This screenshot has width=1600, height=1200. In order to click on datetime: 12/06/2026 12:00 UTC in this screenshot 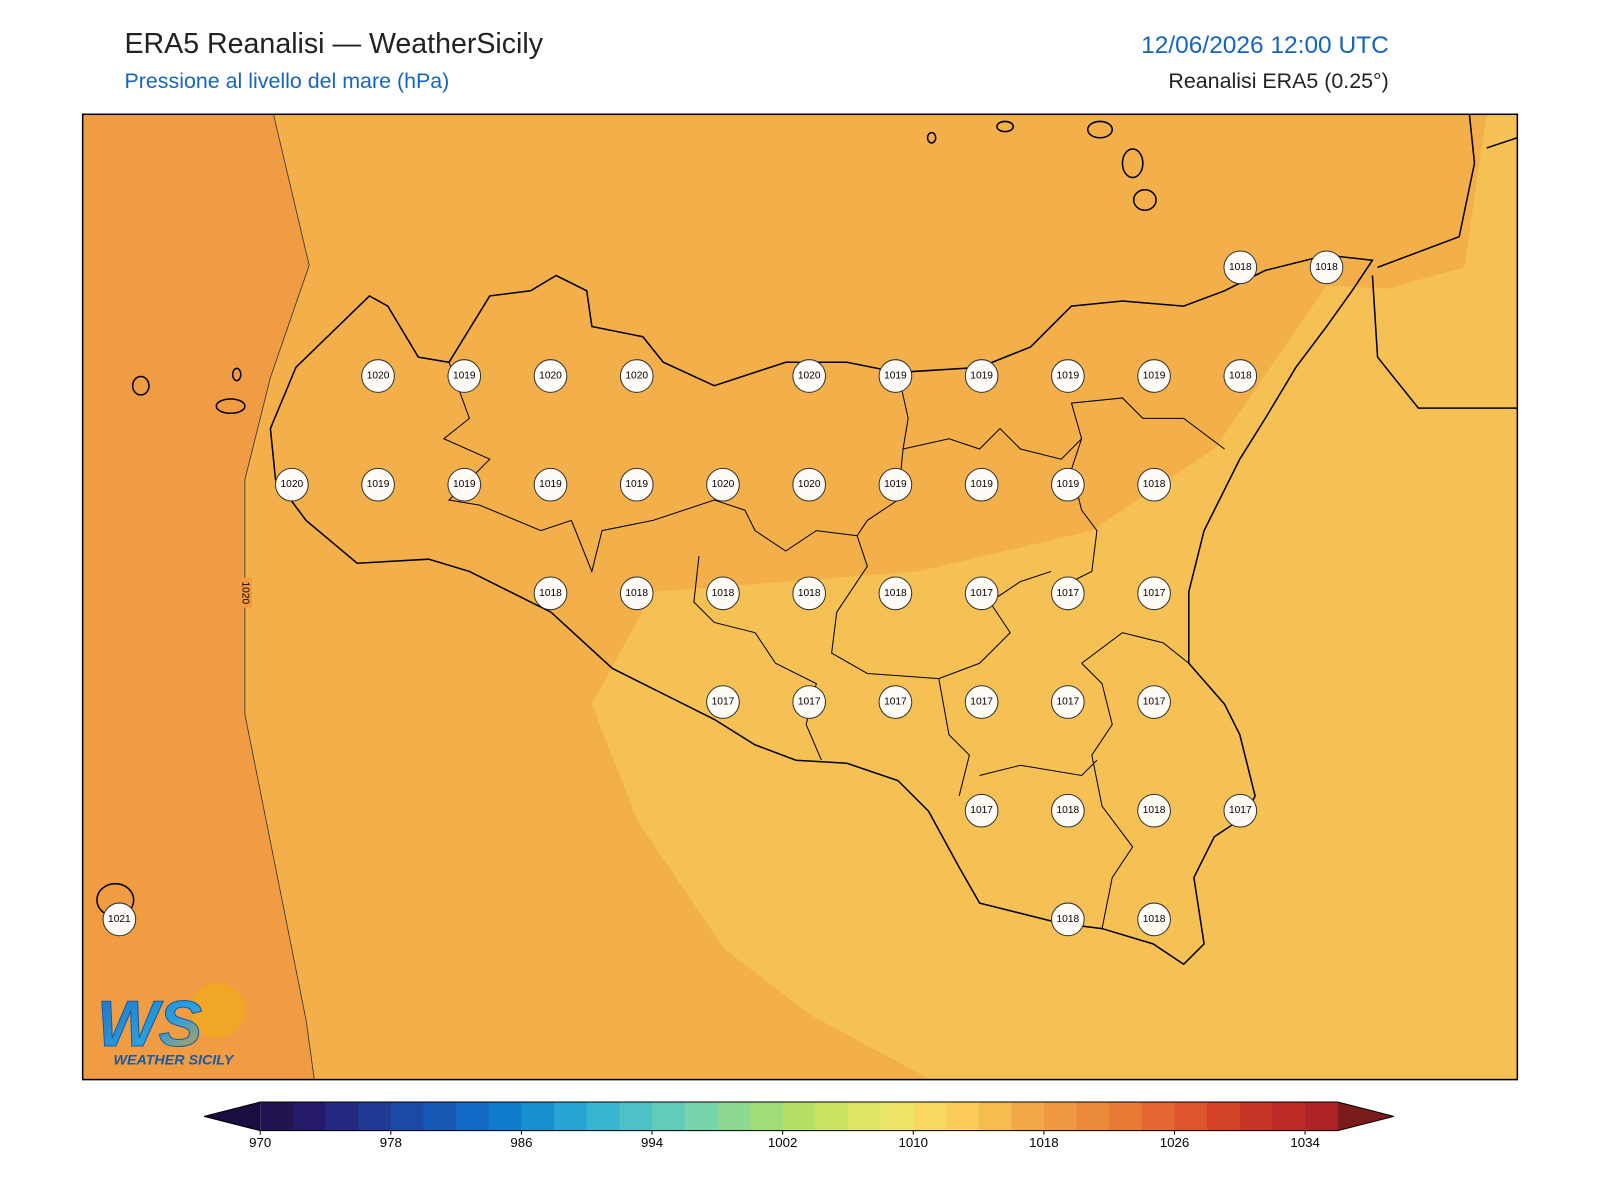, I will do `click(1265, 45)`.